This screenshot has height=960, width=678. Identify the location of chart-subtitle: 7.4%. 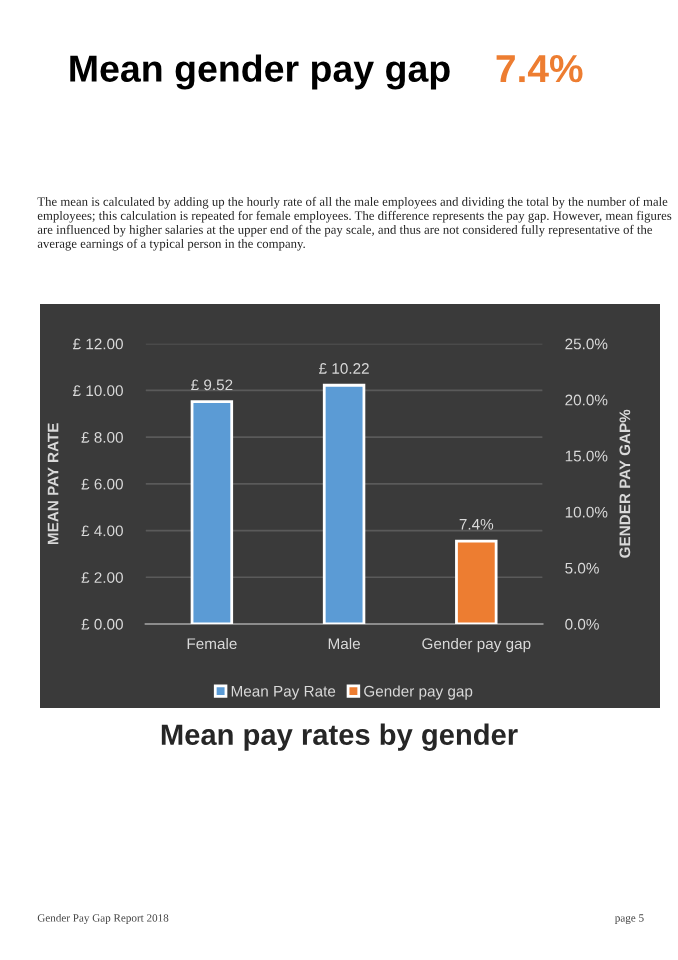
(539, 69).